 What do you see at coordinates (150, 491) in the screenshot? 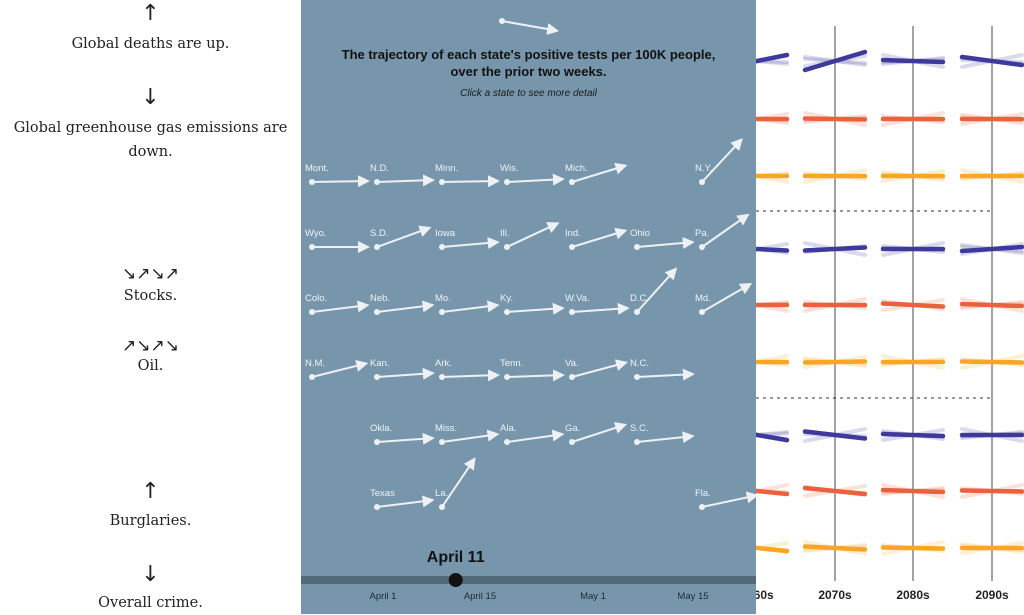
I see `trend-arrow-icon: ↑` at bounding box center [150, 491].